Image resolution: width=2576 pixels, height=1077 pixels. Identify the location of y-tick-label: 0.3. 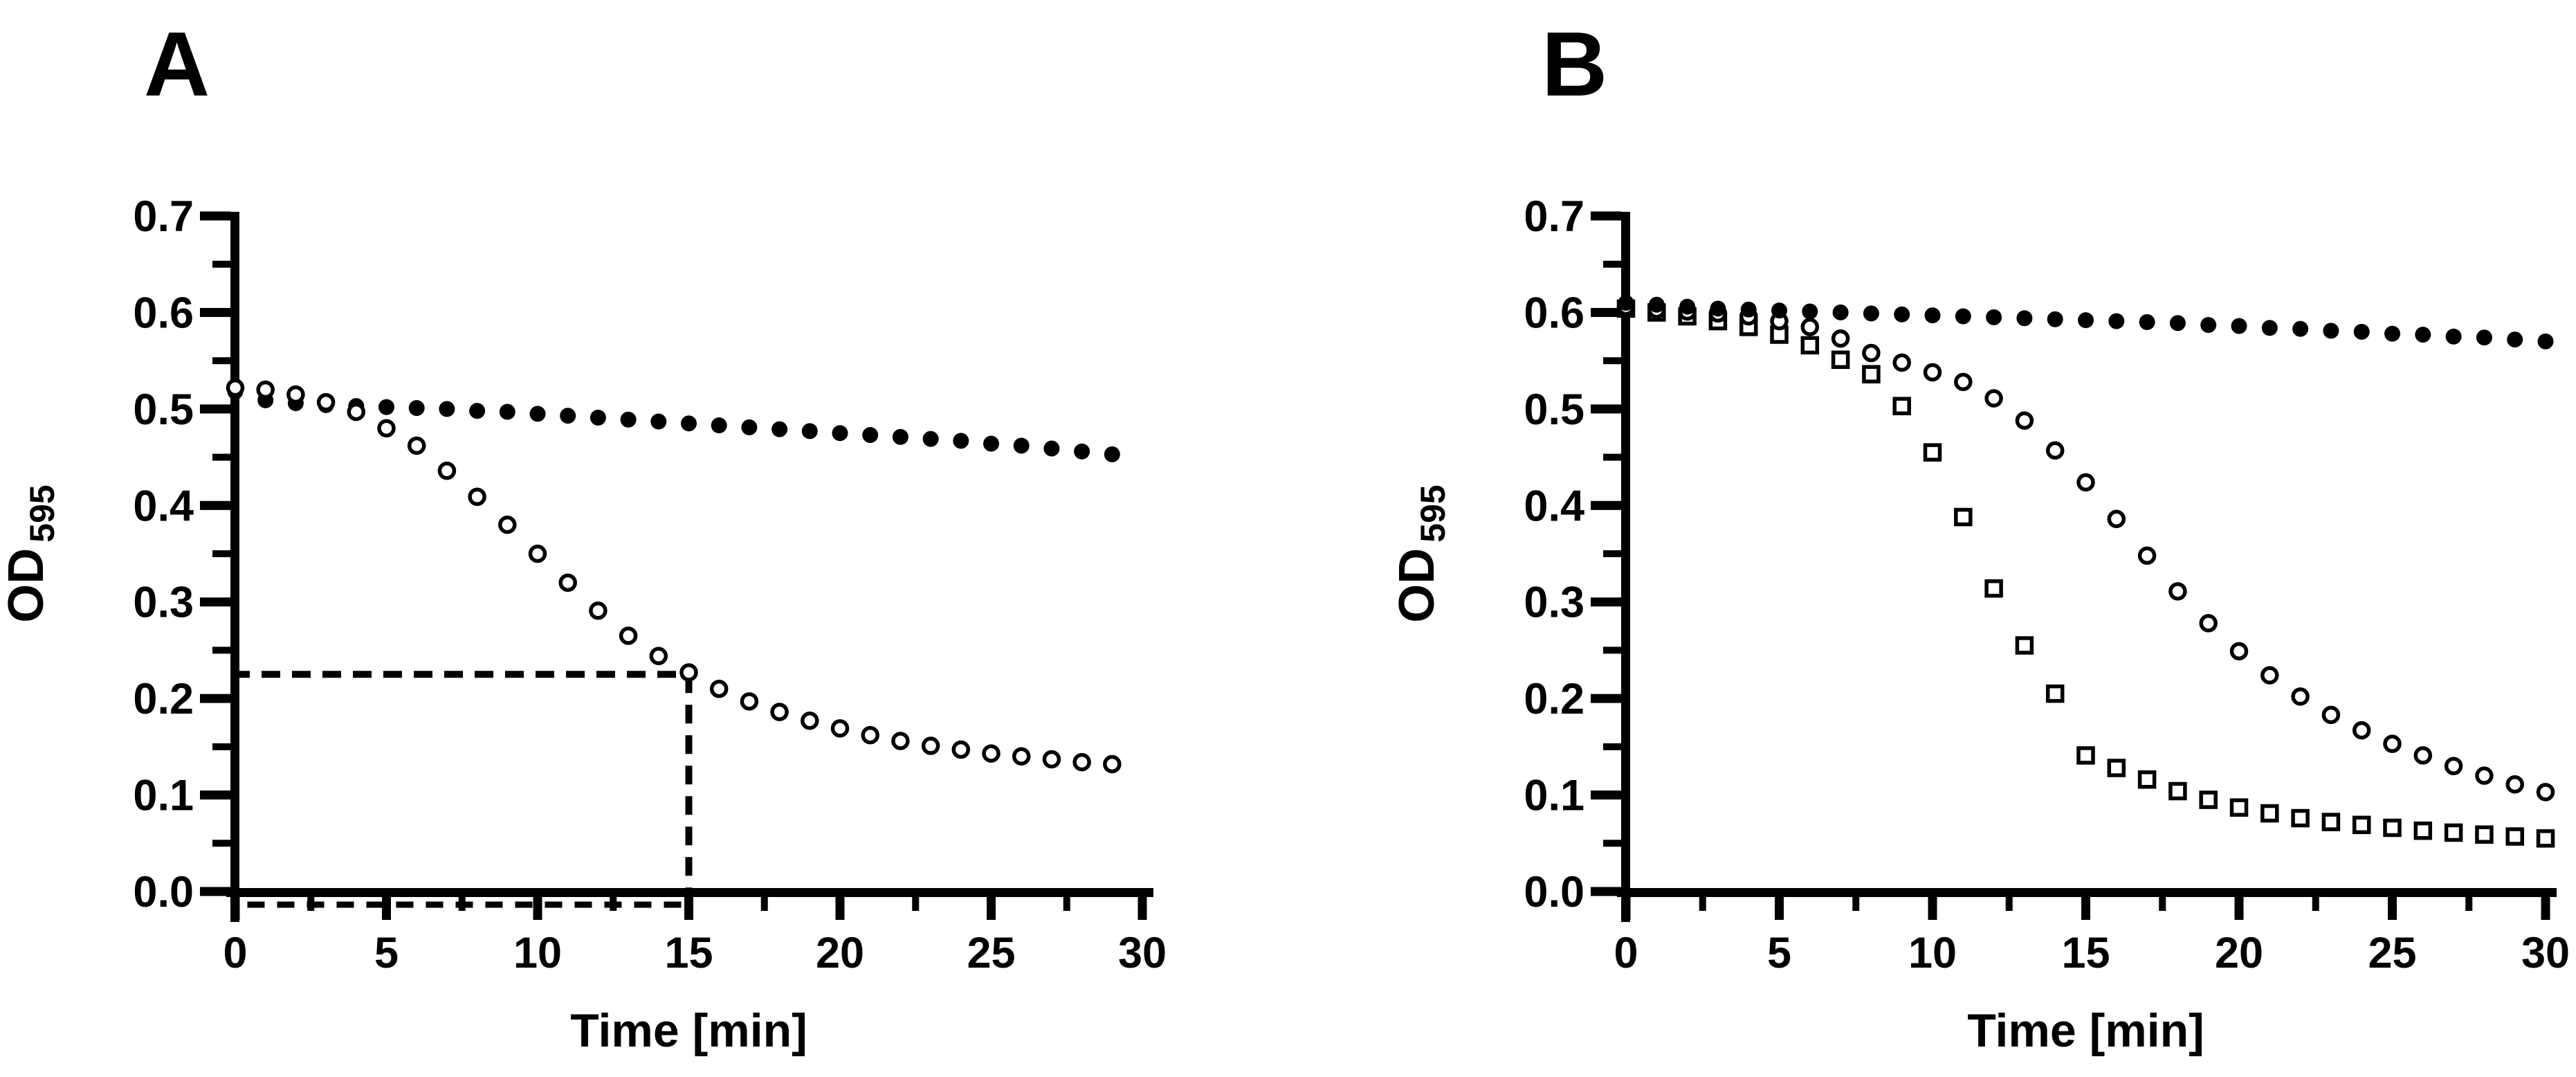
(1554, 603).